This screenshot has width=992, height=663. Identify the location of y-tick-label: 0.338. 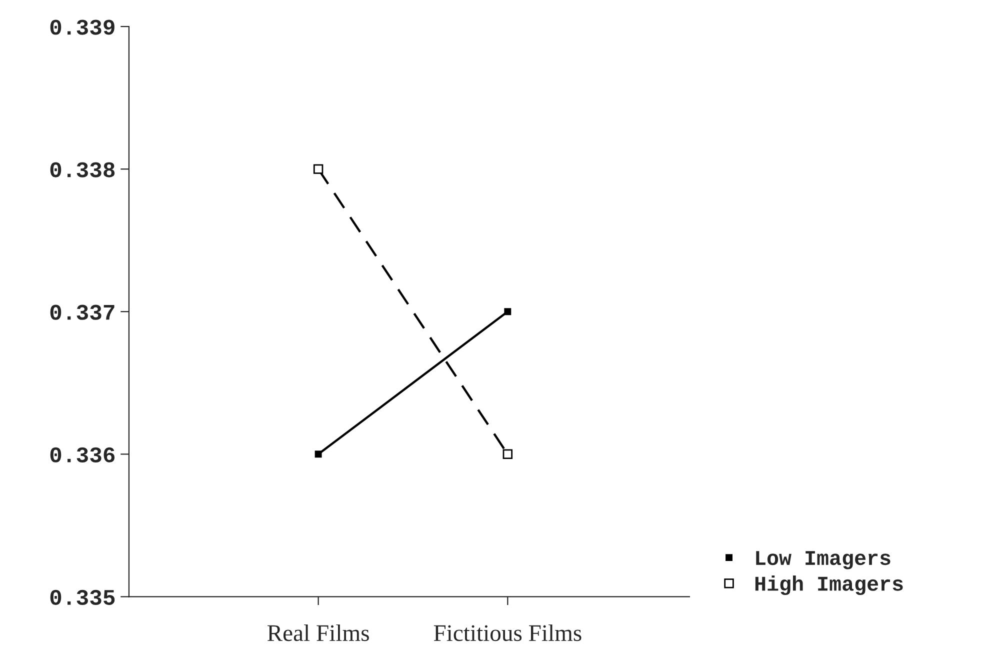
(82, 170).